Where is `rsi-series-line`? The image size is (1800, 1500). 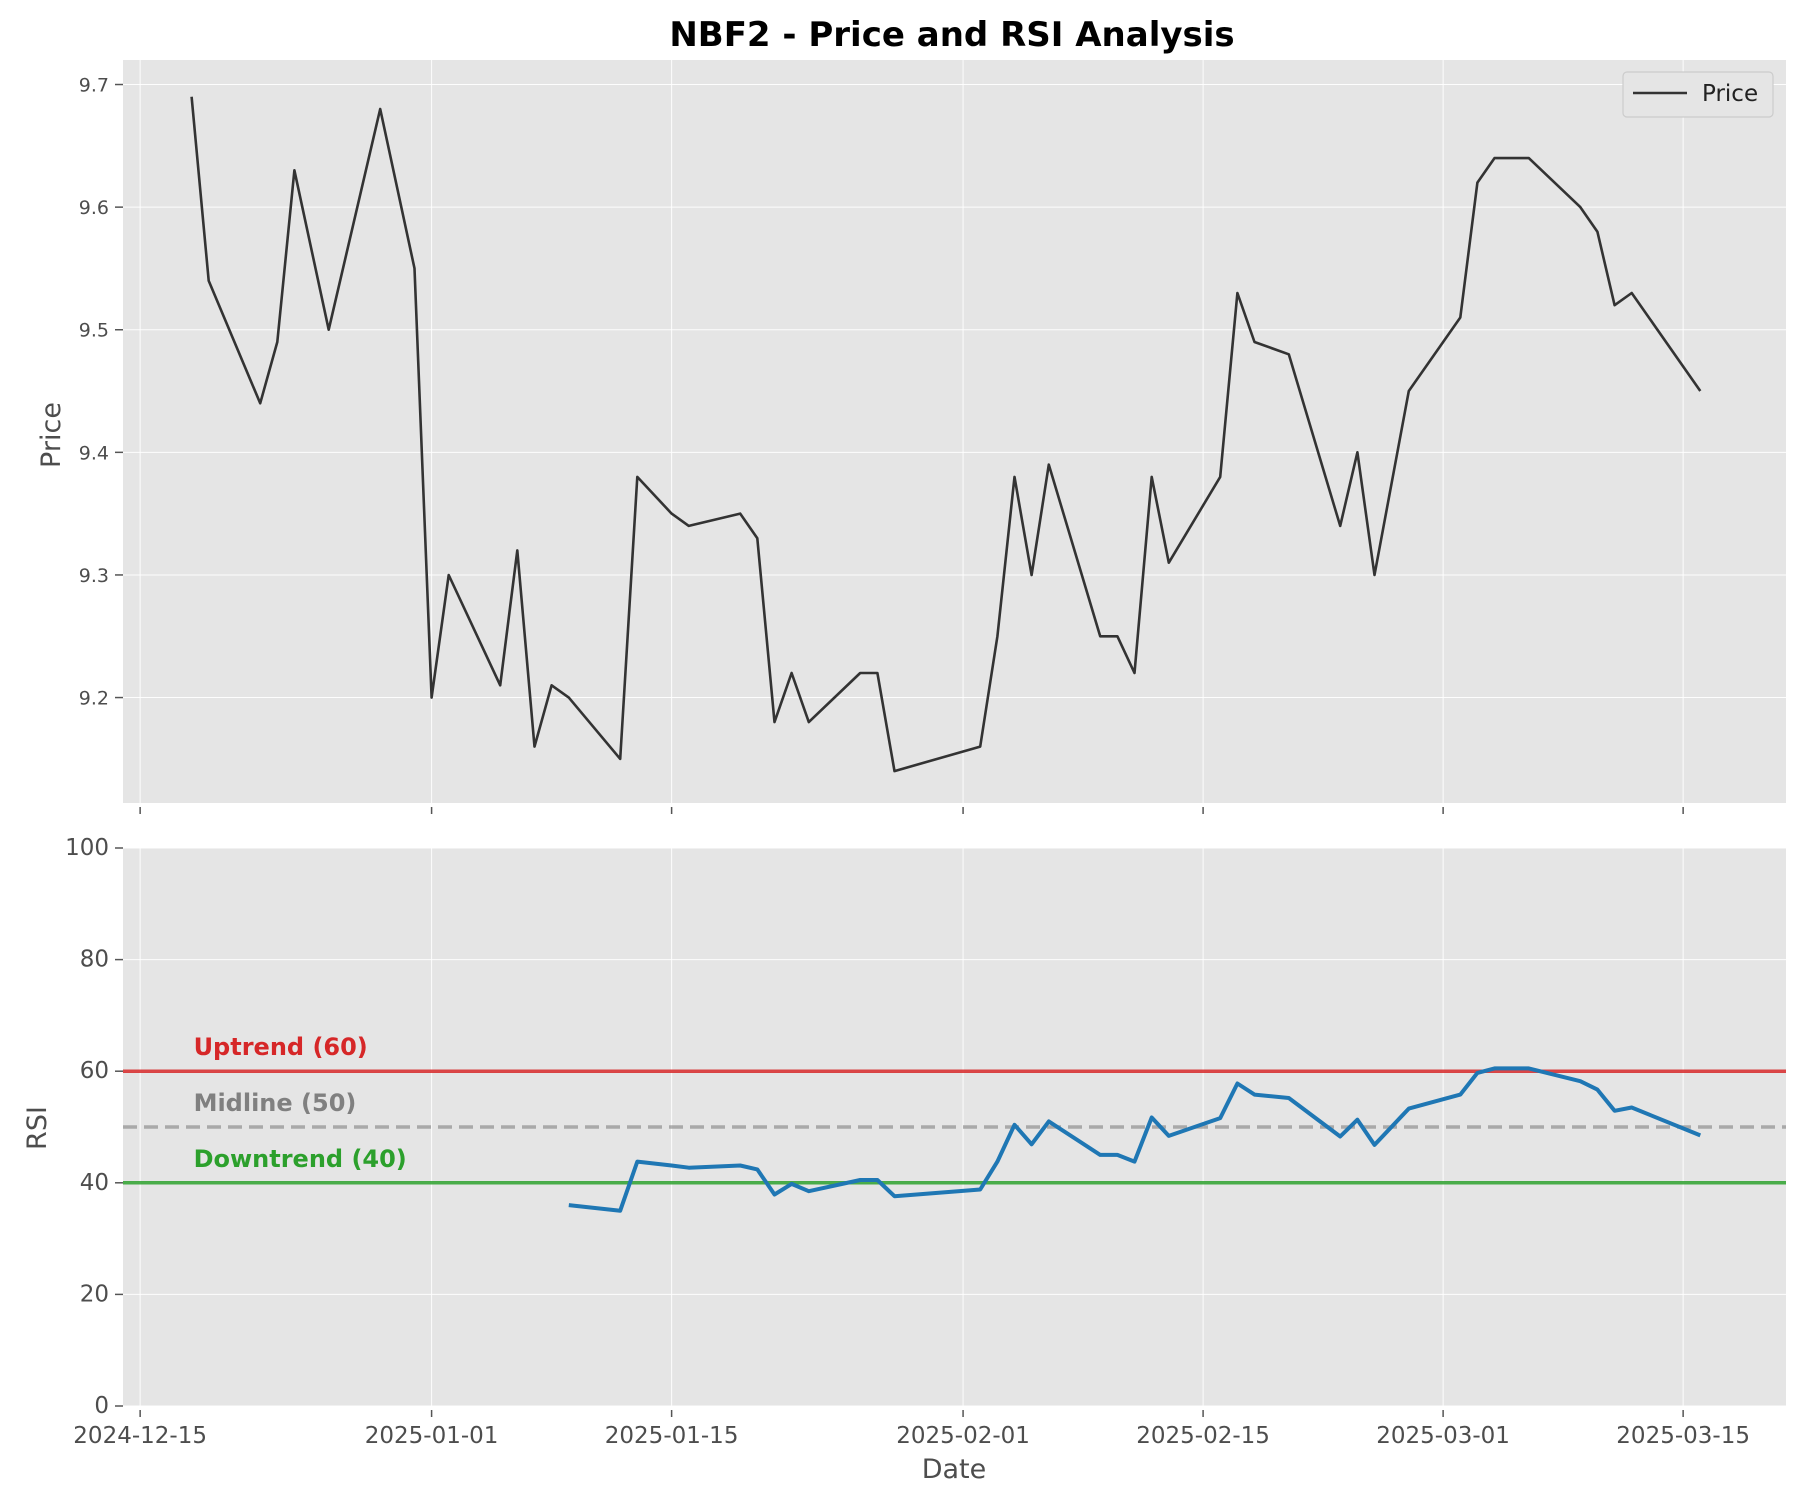
rsi-series-line is located at coordinates (1135, 1139).